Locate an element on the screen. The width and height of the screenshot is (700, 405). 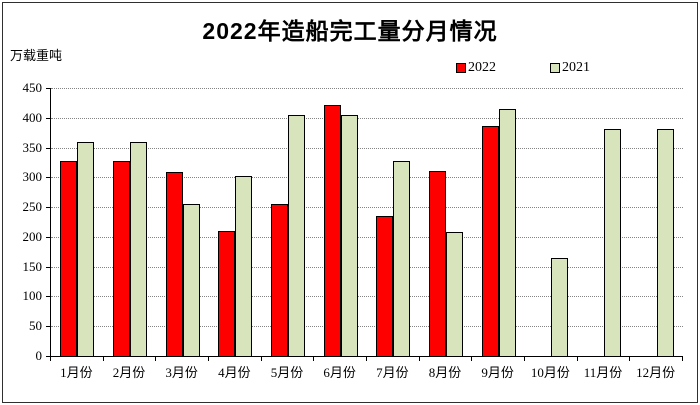
bar-2022-9月份 is located at coordinates (490, 240).